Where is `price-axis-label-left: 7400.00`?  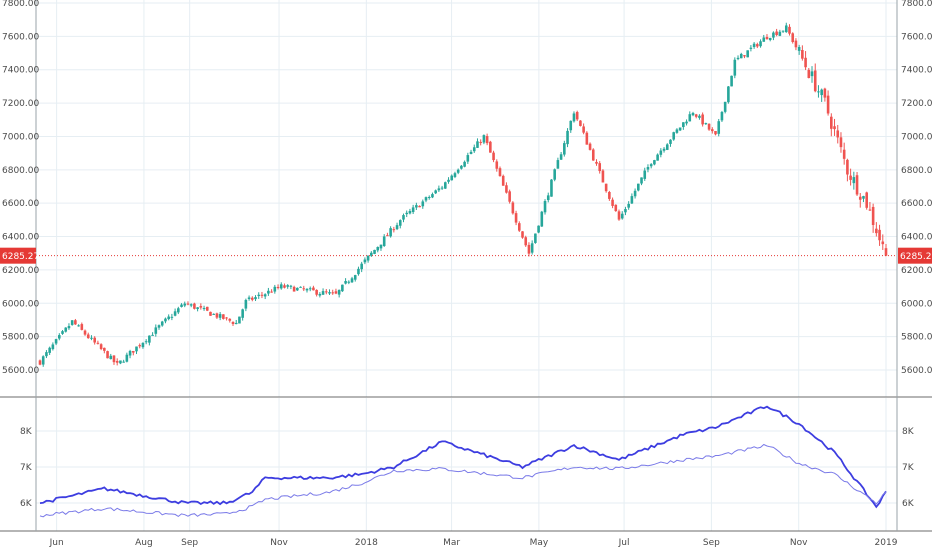 price-axis-label-left: 7400.00 is located at coordinates (20, 71).